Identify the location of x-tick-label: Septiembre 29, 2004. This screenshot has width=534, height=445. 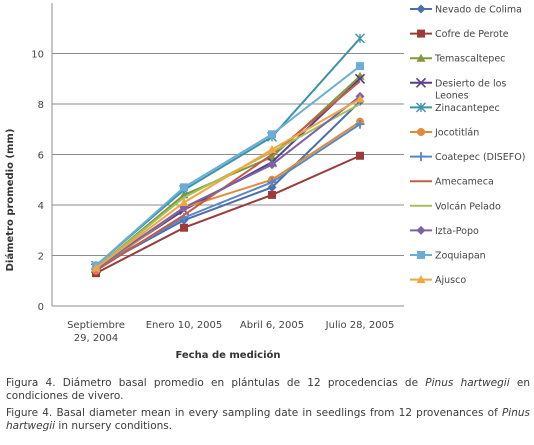
(96, 332).